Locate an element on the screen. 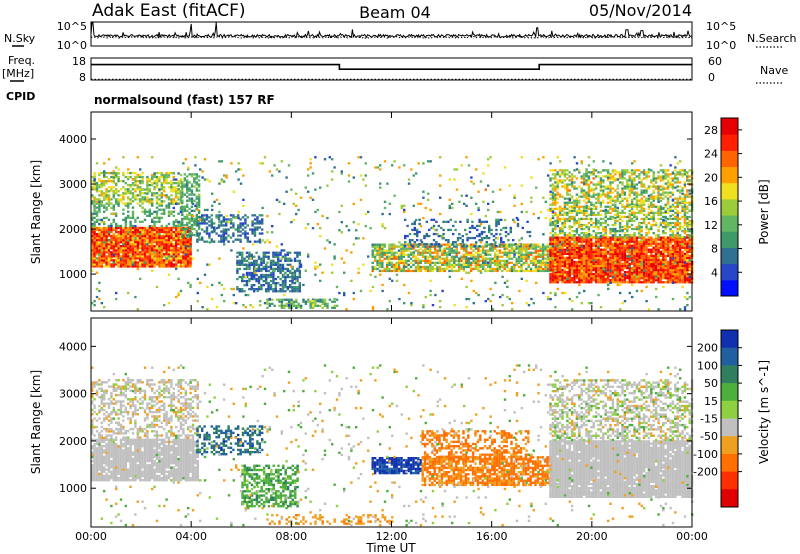 The image size is (800, 554). nave-right-tick-top: 60 is located at coordinates (715, 61).